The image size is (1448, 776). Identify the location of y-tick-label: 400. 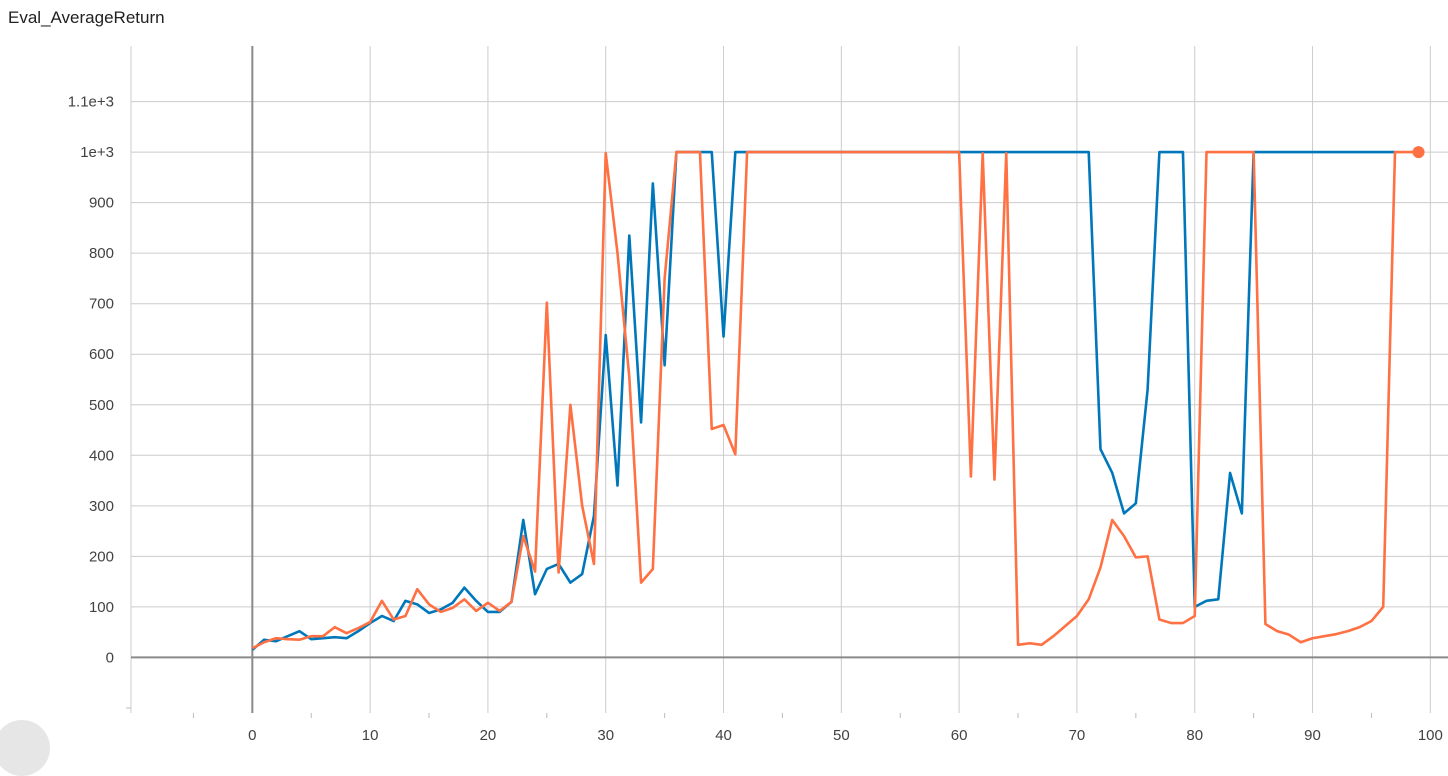
(101, 455).